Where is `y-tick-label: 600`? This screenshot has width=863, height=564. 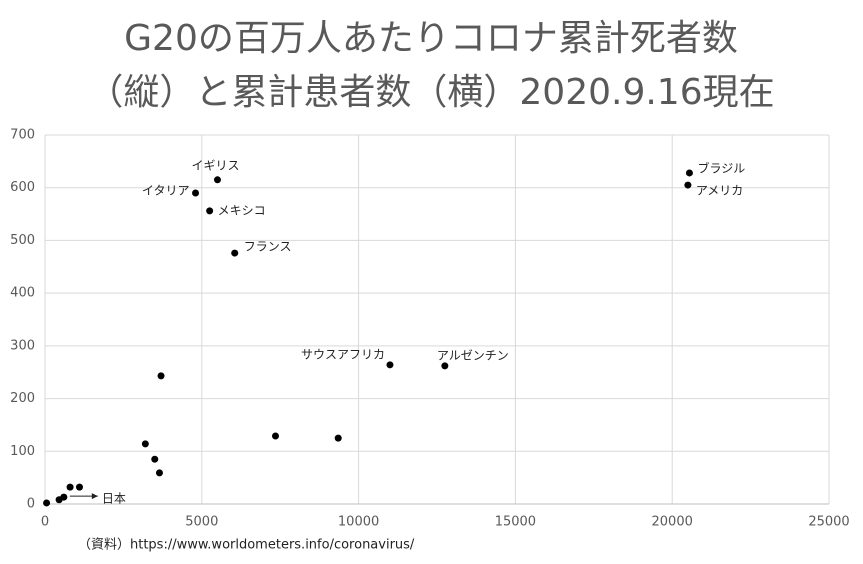 y-tick-label: 600 is located at coordinates (22, 187).